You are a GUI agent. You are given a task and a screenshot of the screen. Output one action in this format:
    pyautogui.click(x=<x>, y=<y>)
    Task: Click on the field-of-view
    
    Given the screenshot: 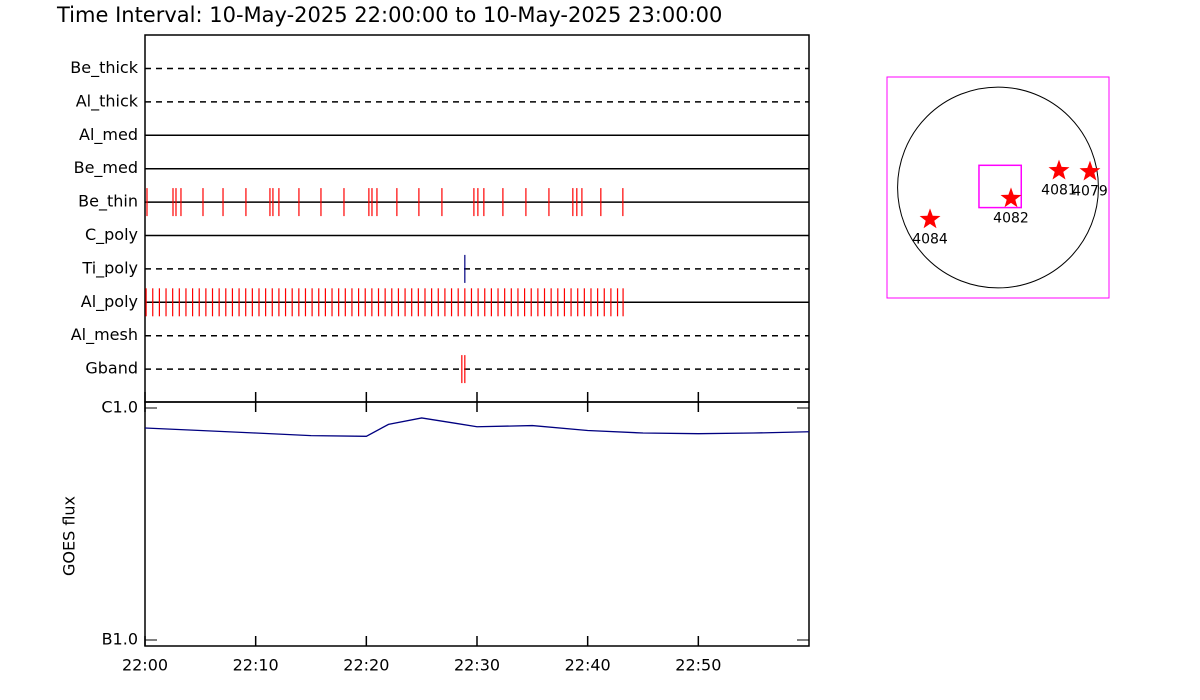 What is the action you would take?
    pyautogui.click(x=1000, y=186)
    